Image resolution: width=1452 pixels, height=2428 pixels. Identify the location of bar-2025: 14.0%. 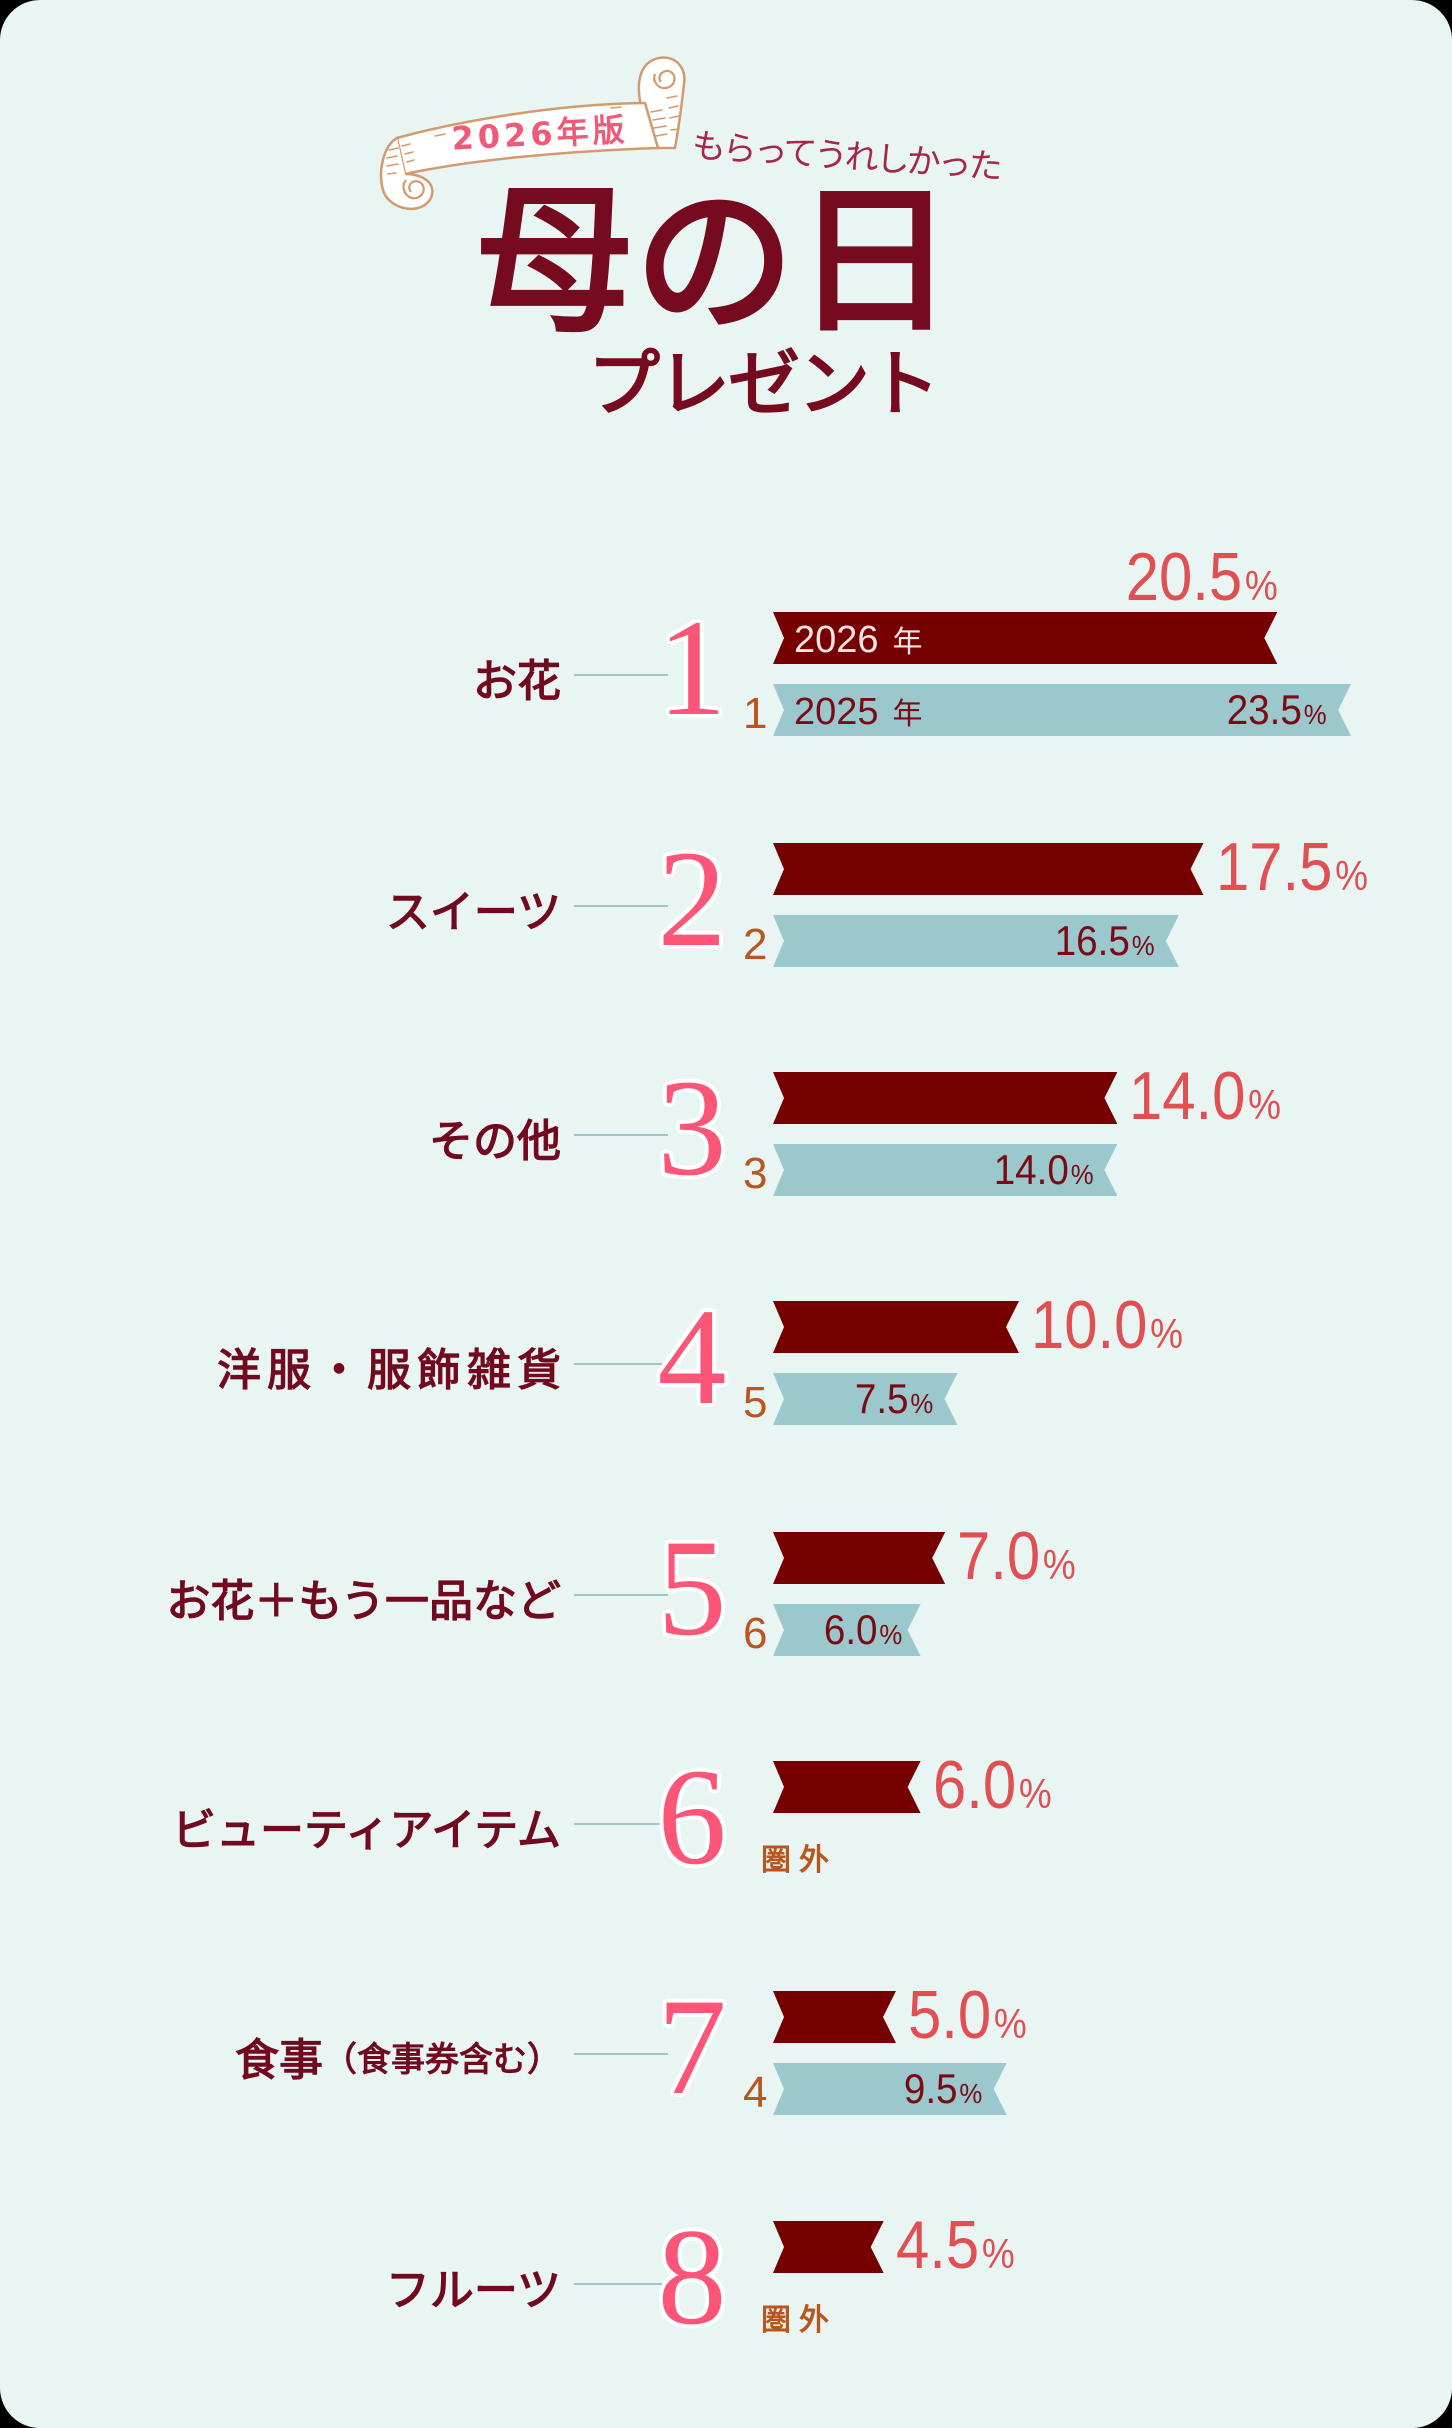
(945, 1170).